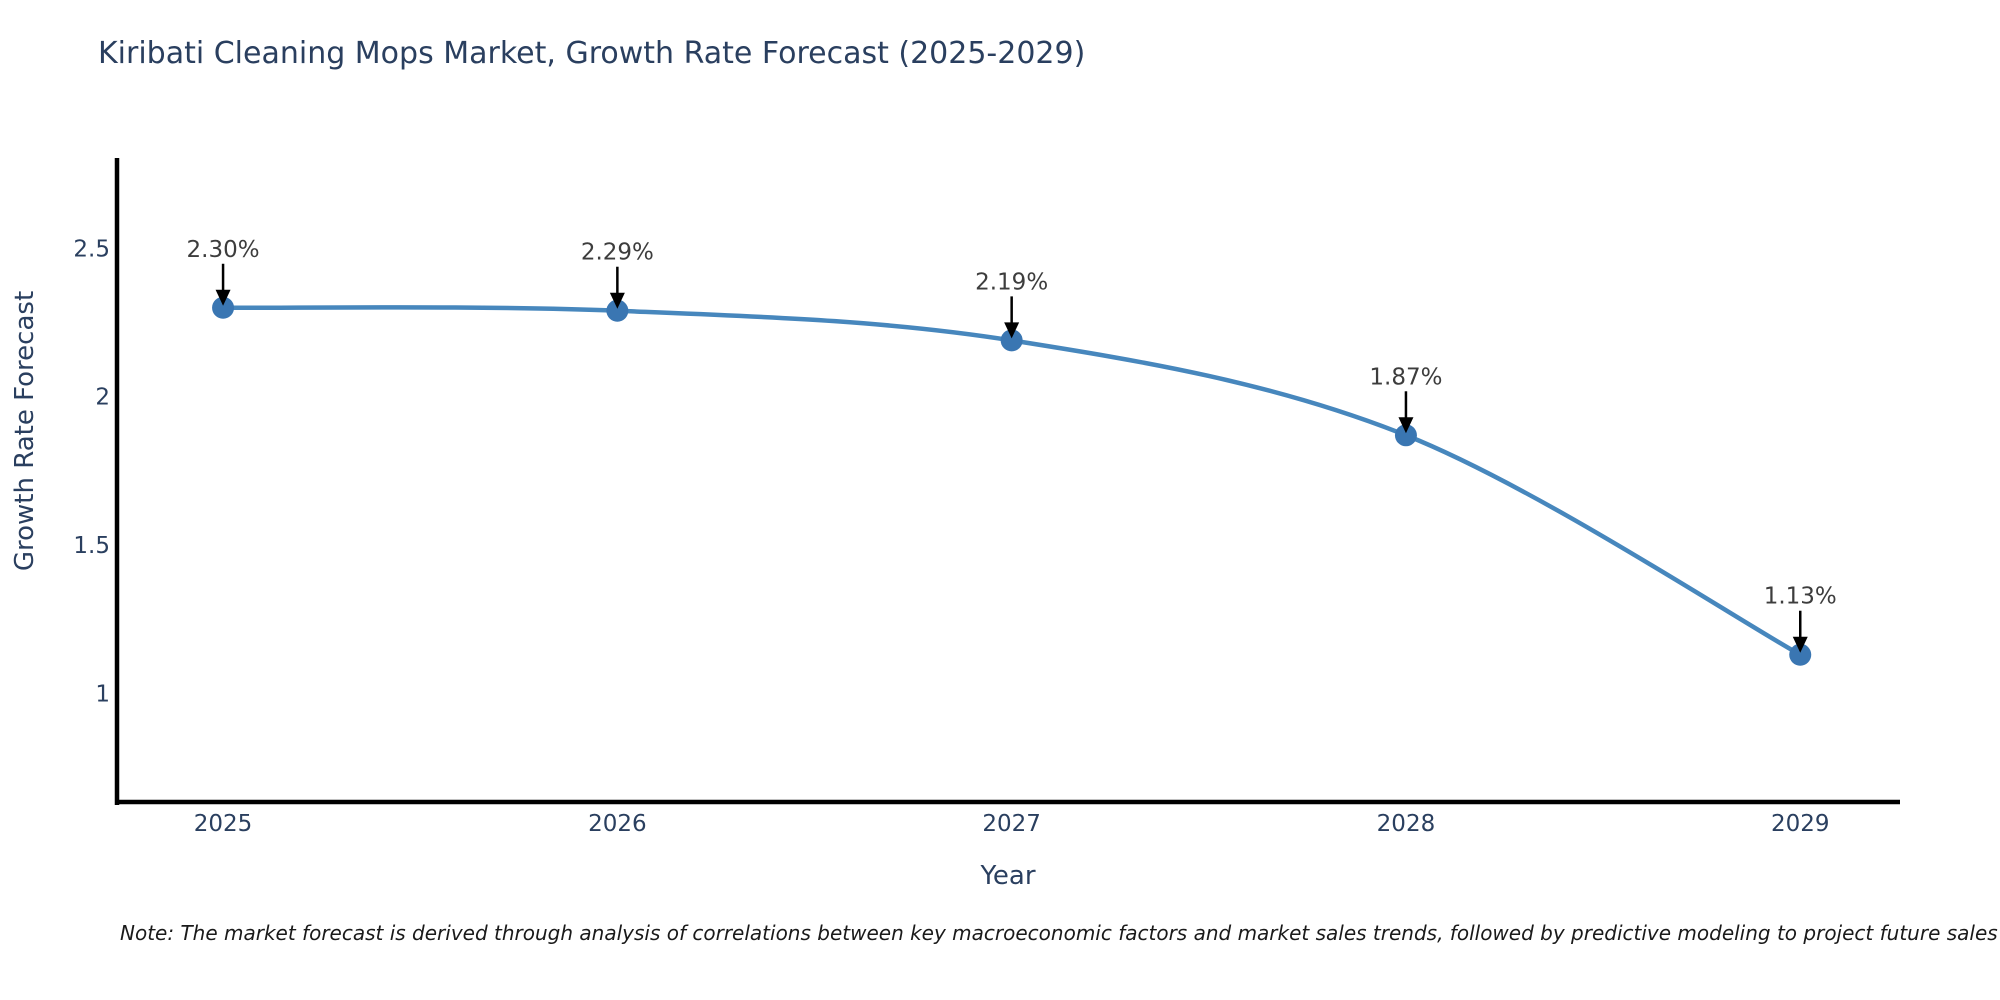 This screenshot has width=2000, height=1000. I want to click on data-point-value-label: 2.19%, so click(1011, 282).